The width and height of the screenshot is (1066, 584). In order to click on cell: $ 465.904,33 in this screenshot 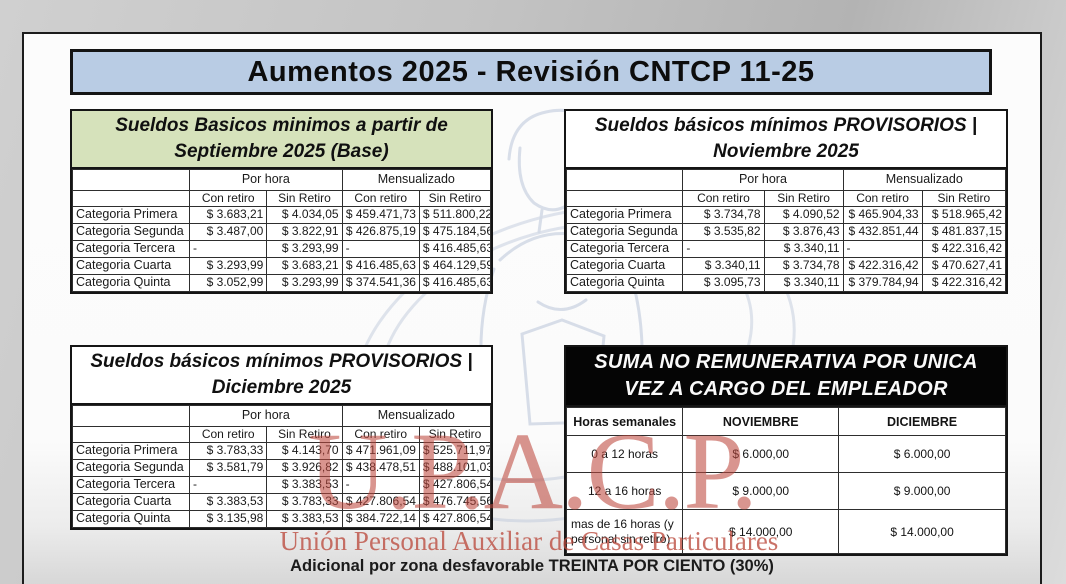, I will do `click(882, 215)`.